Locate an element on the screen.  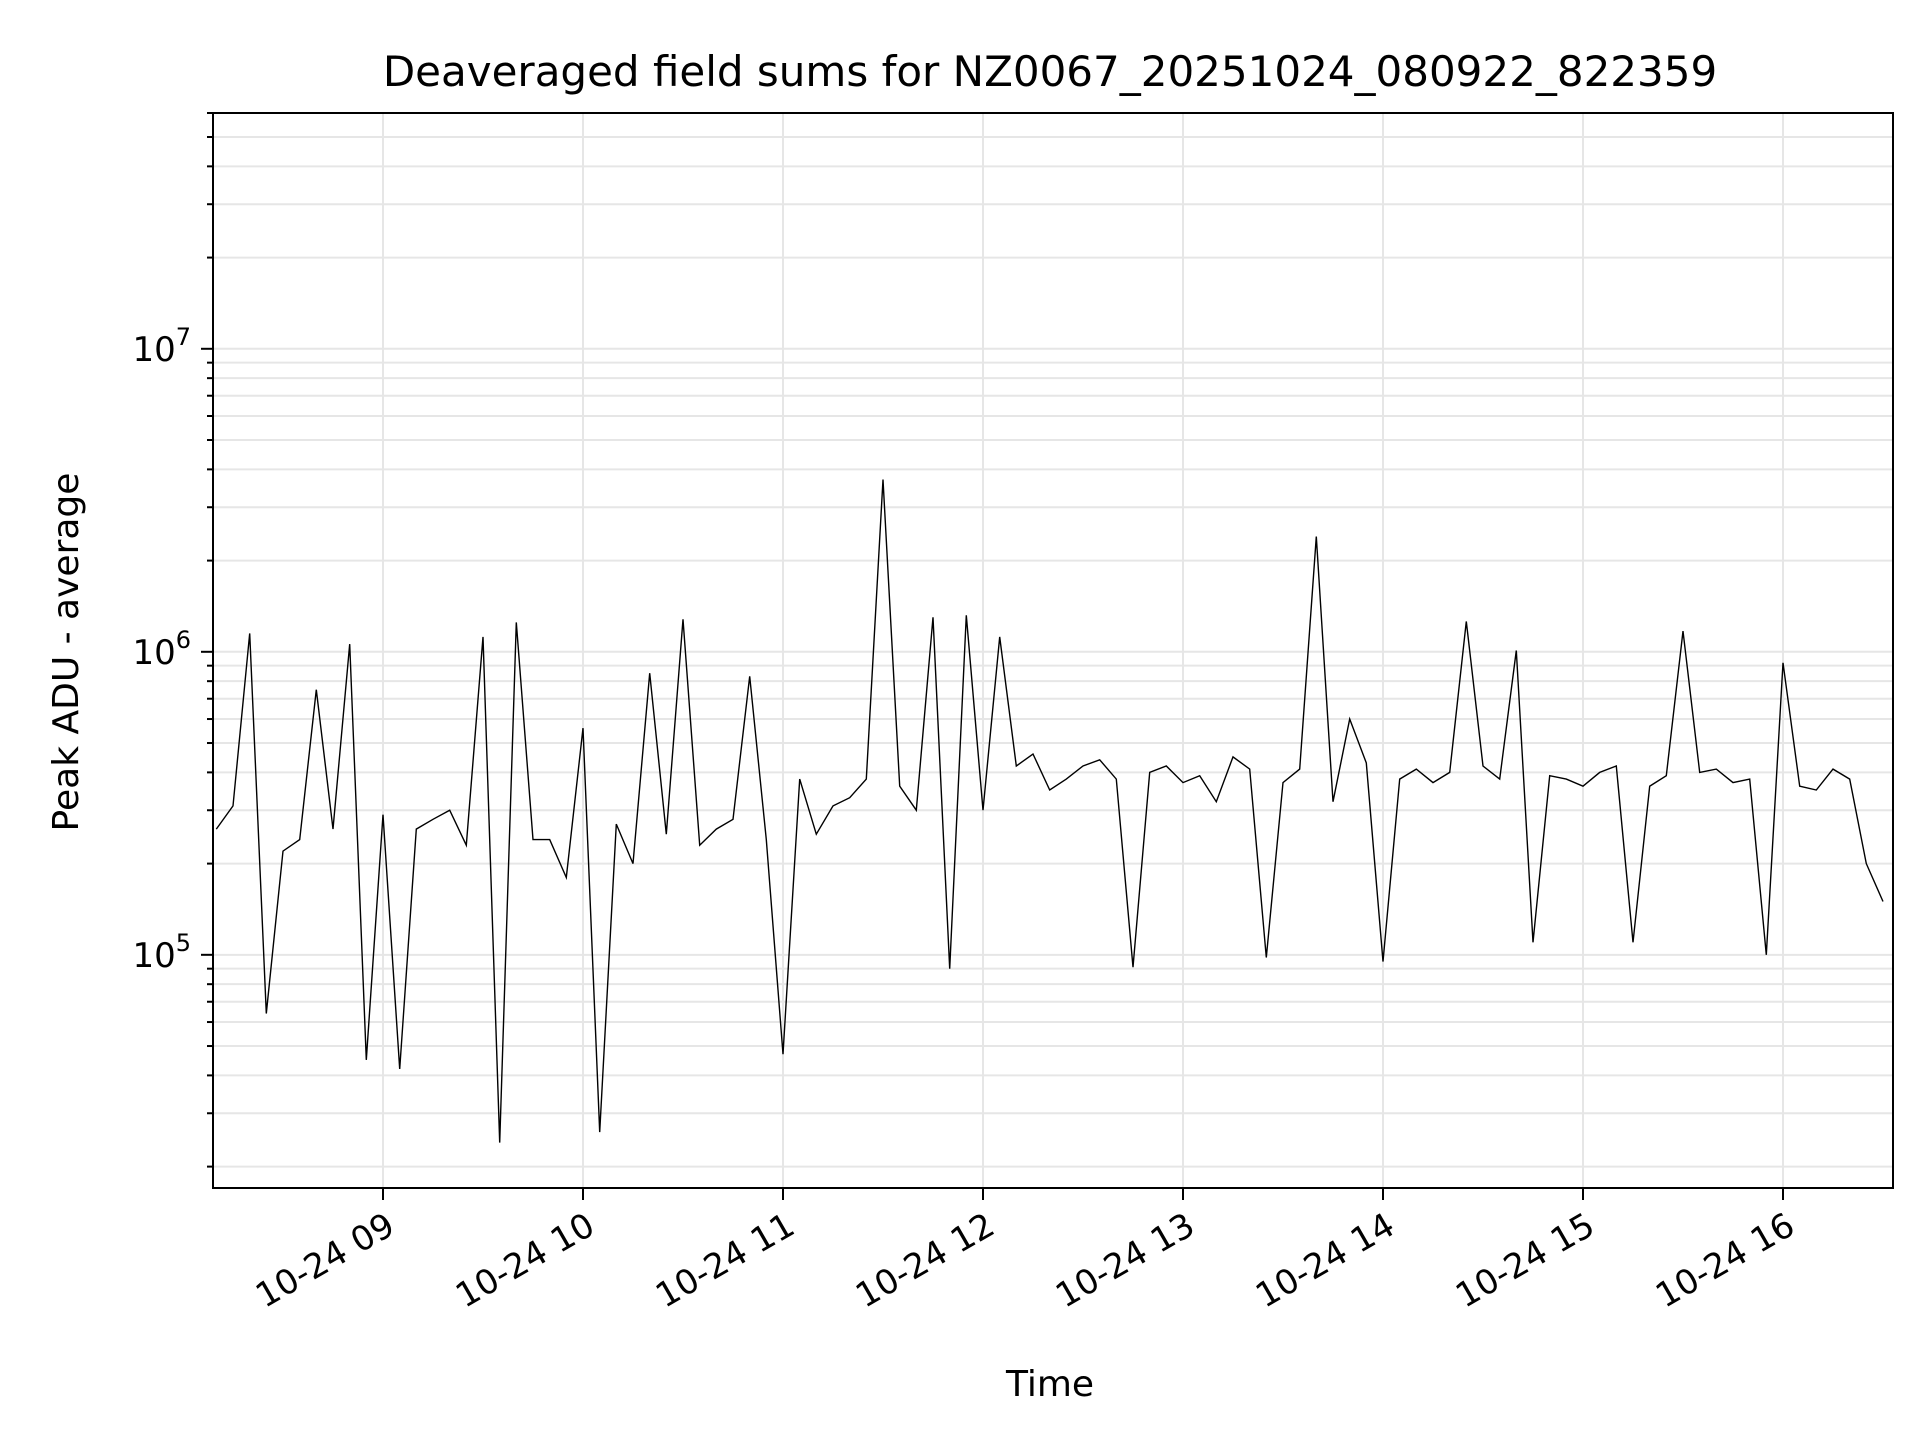
x-axis-label: Time is located at coordinates (1049, 1384).